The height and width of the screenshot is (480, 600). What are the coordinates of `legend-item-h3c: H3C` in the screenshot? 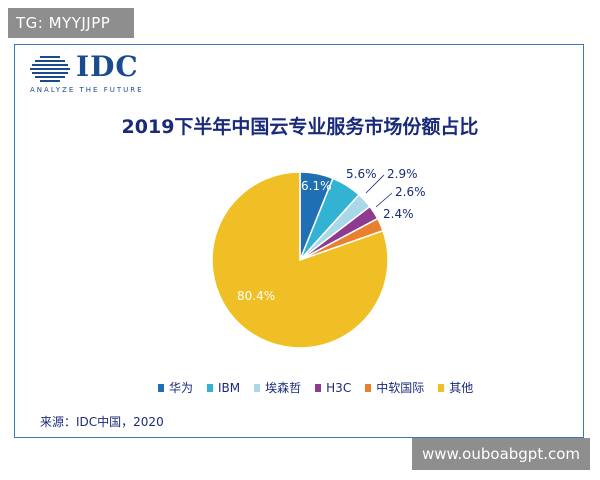 It's located at (333, 387).